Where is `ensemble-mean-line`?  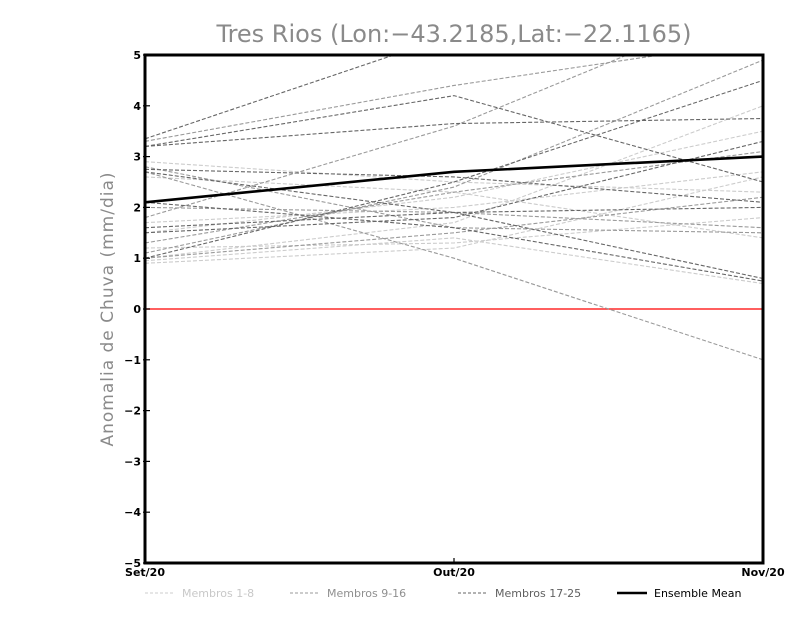
ensemble-mean-line is located at coordinates (454, 179).